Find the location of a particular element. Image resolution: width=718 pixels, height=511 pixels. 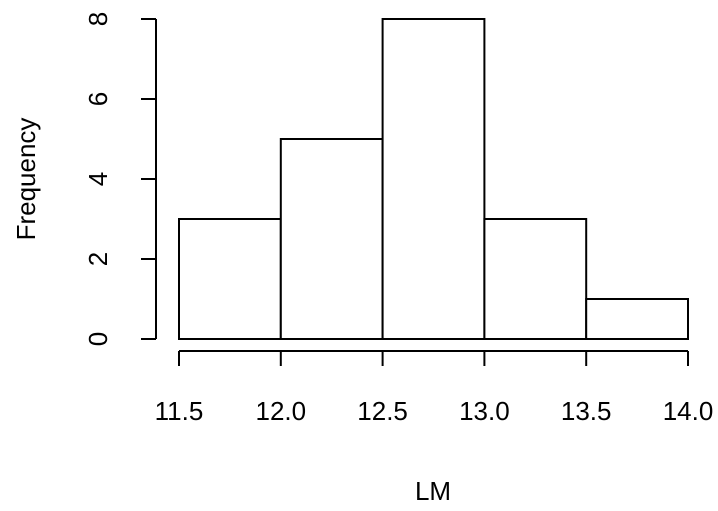

y-tick-label-1: 0 is located at coordinates (98, 339).